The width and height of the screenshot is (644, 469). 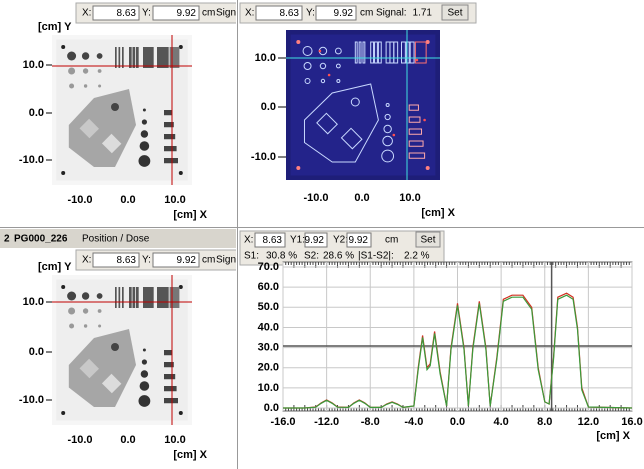 I want to click on label: 30.8 %, so click(x=281, y=256).